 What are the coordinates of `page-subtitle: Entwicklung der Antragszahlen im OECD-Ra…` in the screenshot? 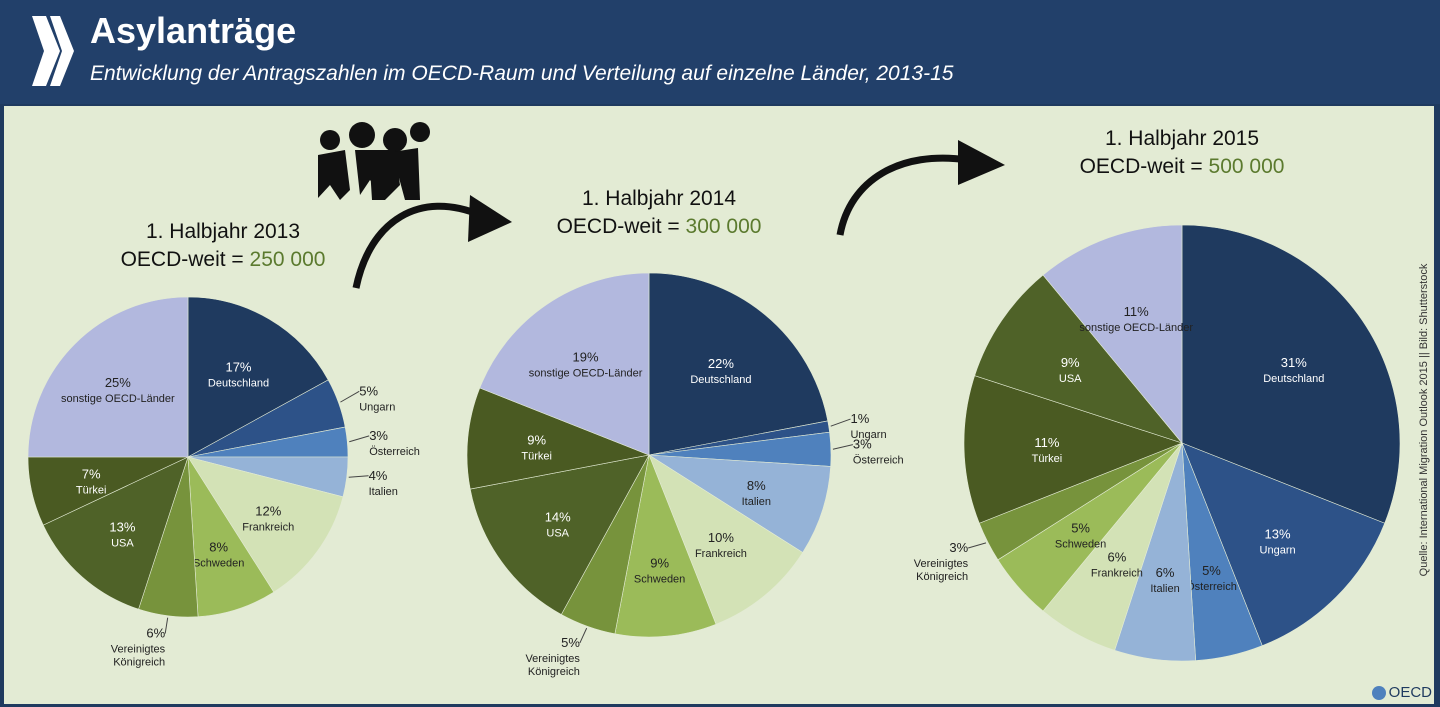 It's located at (522, 73).